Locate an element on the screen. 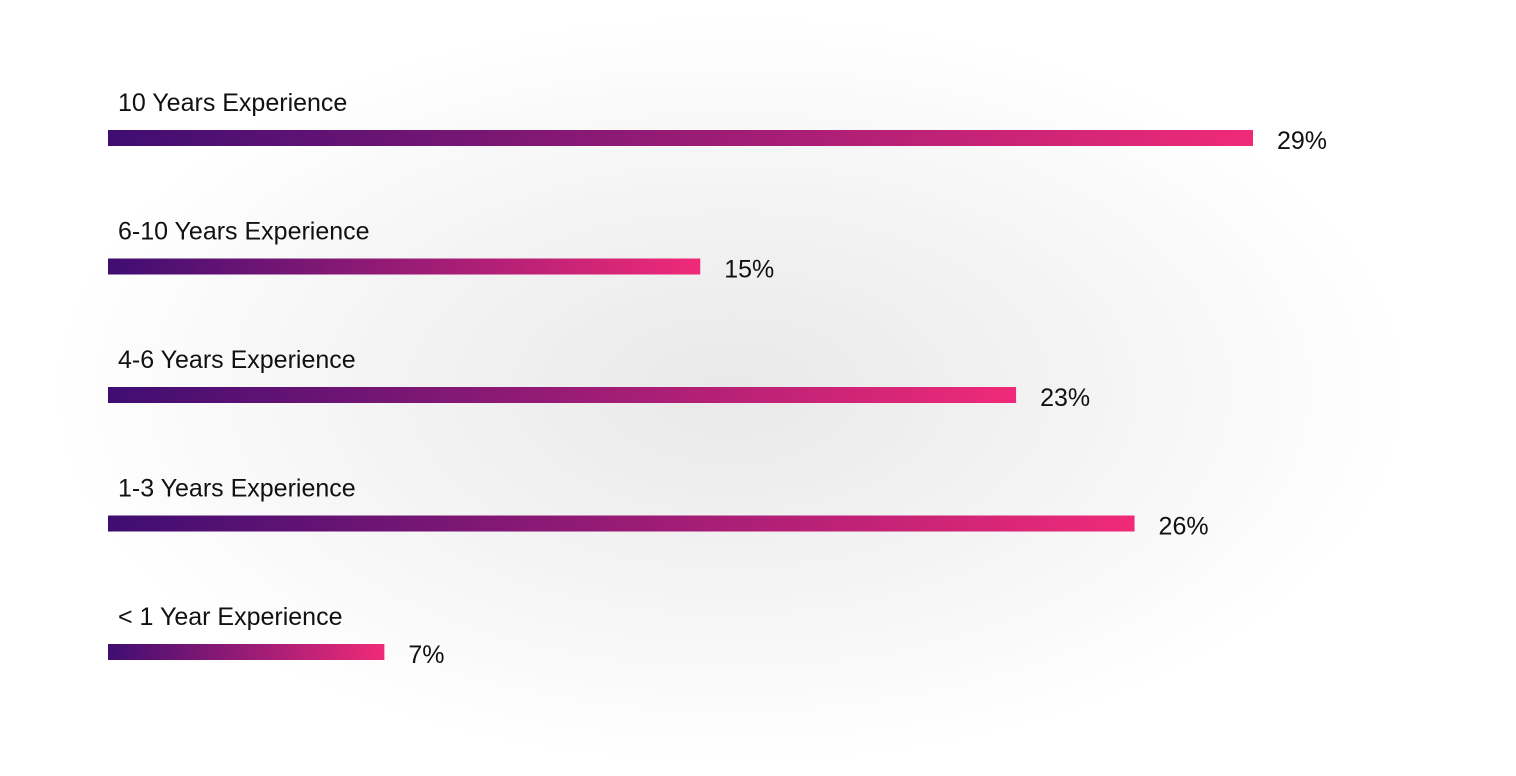 The height and width of the screenshot is (776, 1516). category-label: 1-3 Years Experience is located at coordinates (237, 489).